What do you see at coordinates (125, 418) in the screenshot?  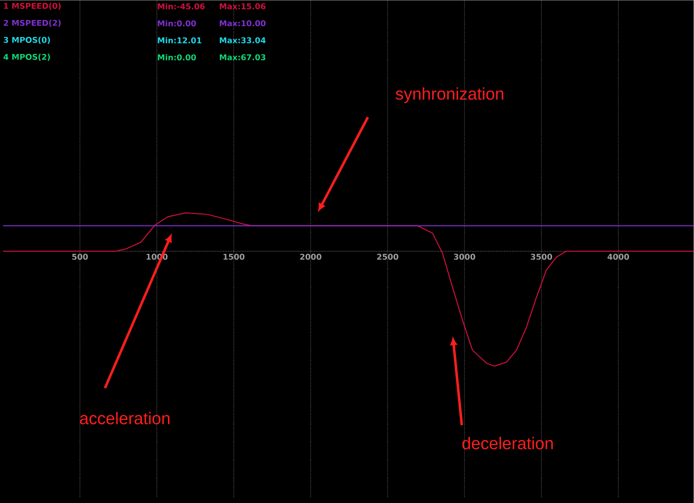 I see `text: acceleration` at bounding box center [125, 418].